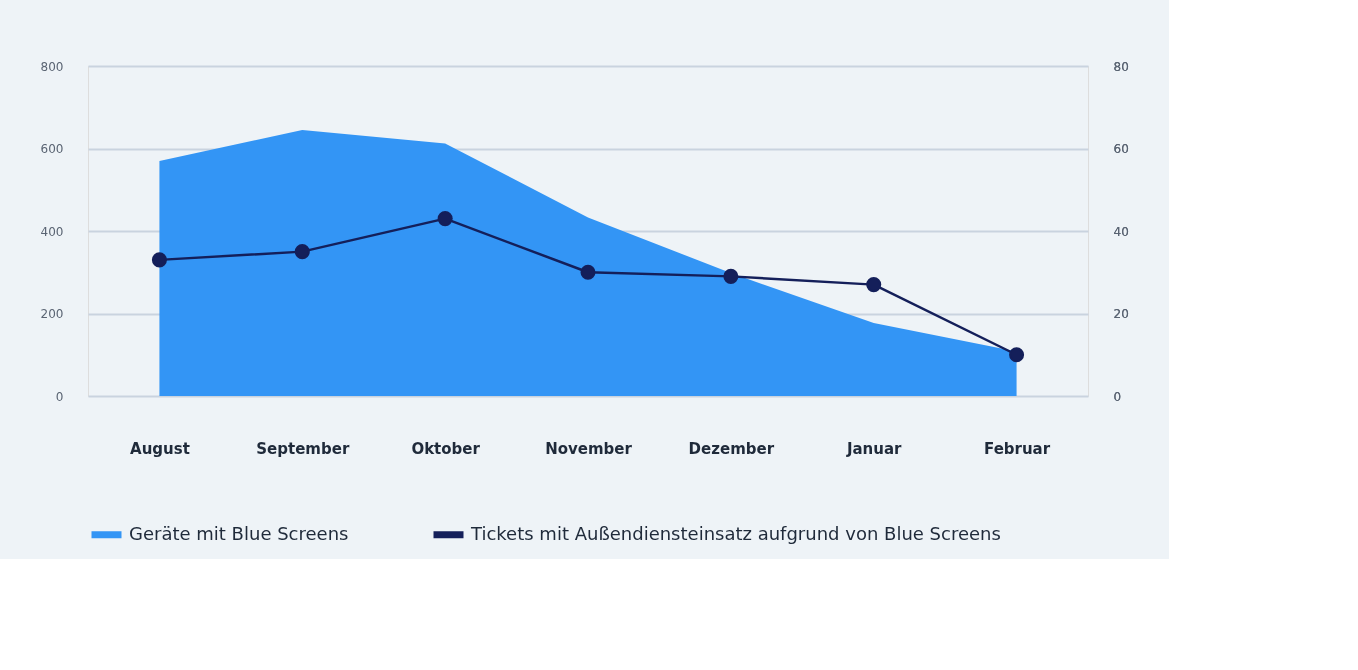  Describe the element at coordinates (59, 396) in the screenshot. I see `y-tick-label: 0` at that location.